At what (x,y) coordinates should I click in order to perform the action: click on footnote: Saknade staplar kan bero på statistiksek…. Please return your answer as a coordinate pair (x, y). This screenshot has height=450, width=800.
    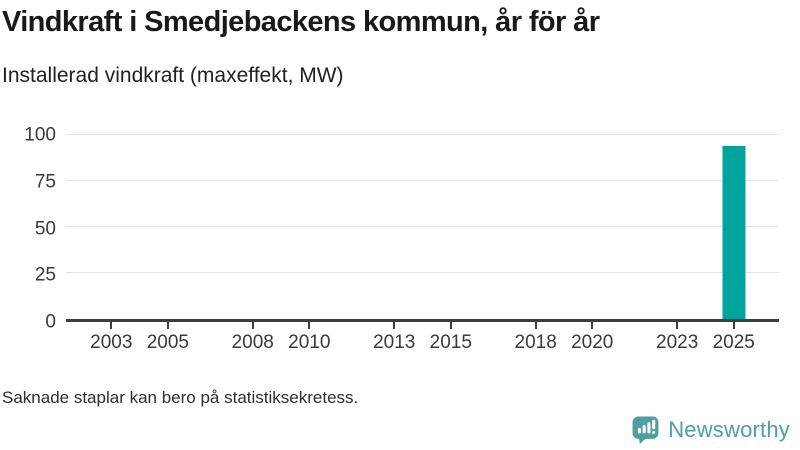
    Looking at the image, I should click on (180, 397).